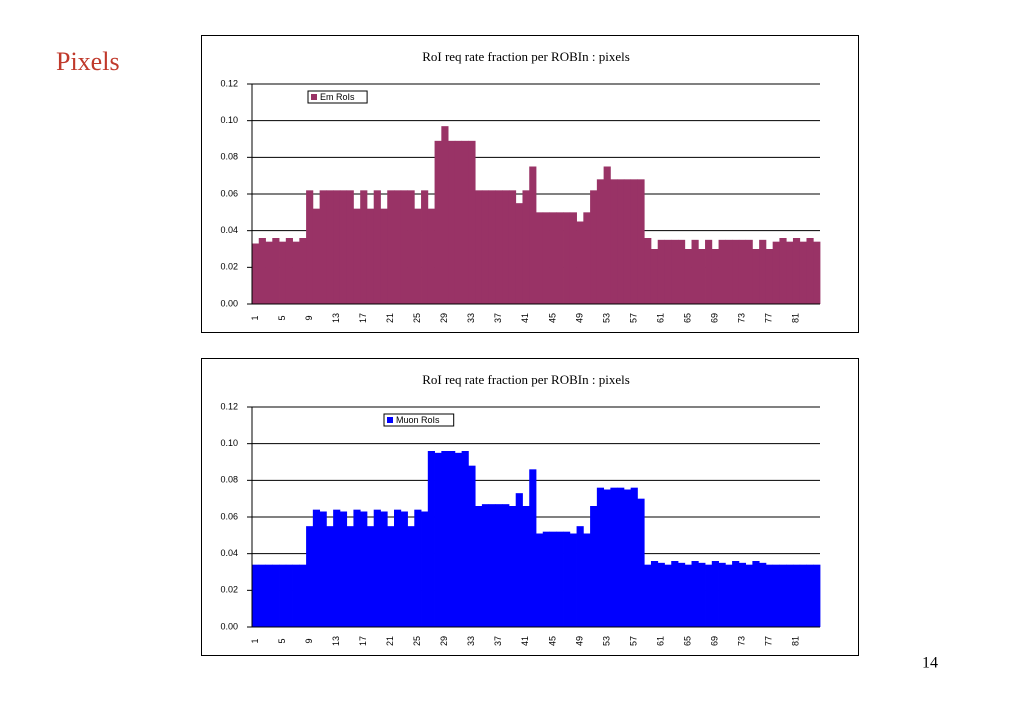  I want to click on legend-label: Muon RoIs, so click(418, 420).